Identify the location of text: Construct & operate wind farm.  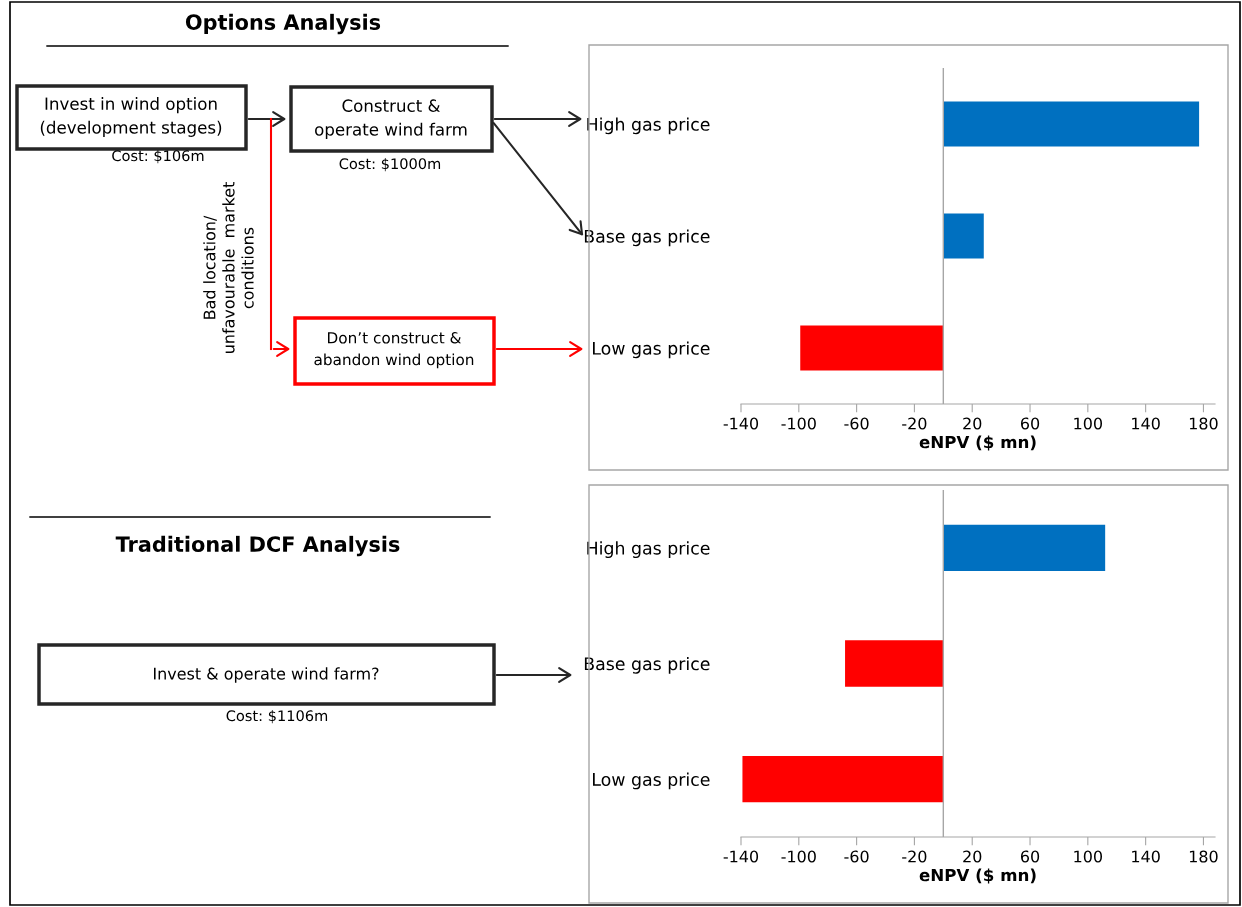
(391, 119).